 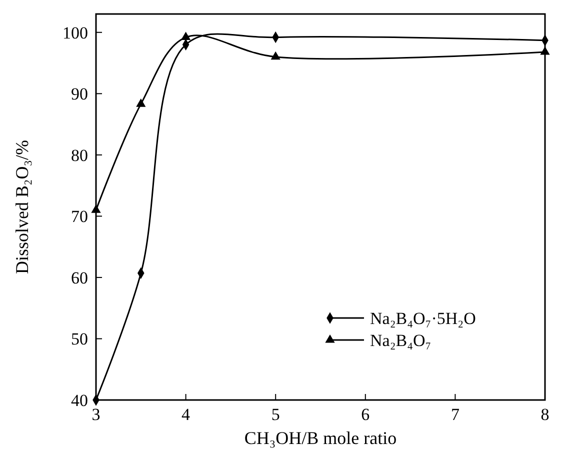 I want to click on x-tick-label: 4, so click(x=186, y=414).